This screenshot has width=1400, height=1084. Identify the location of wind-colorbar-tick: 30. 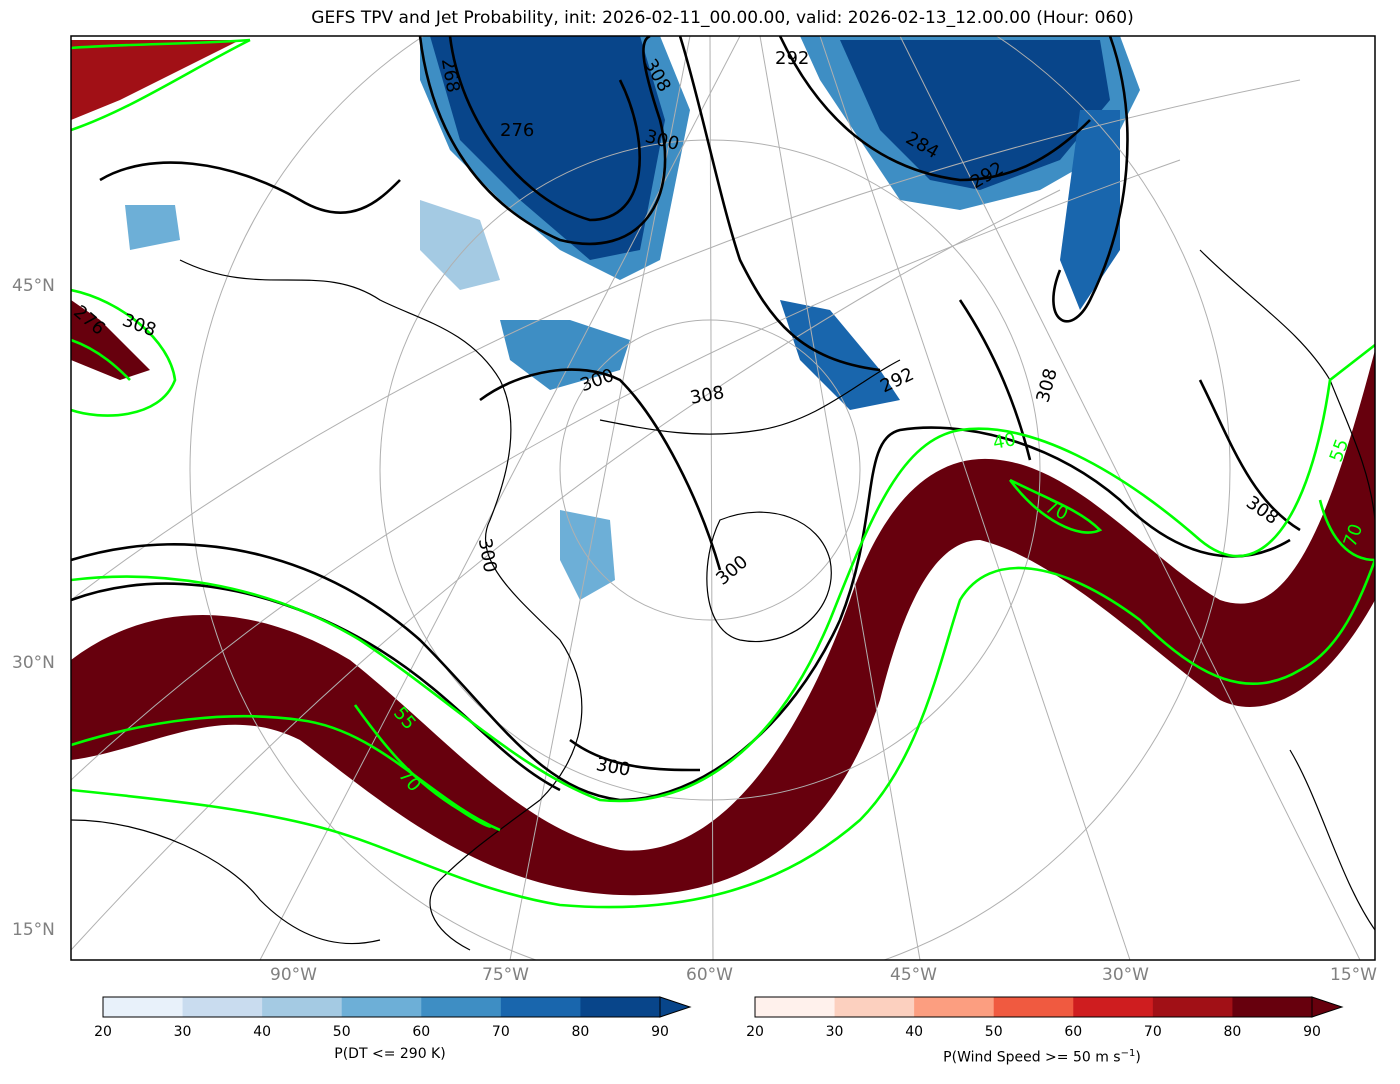
(834, 1032).